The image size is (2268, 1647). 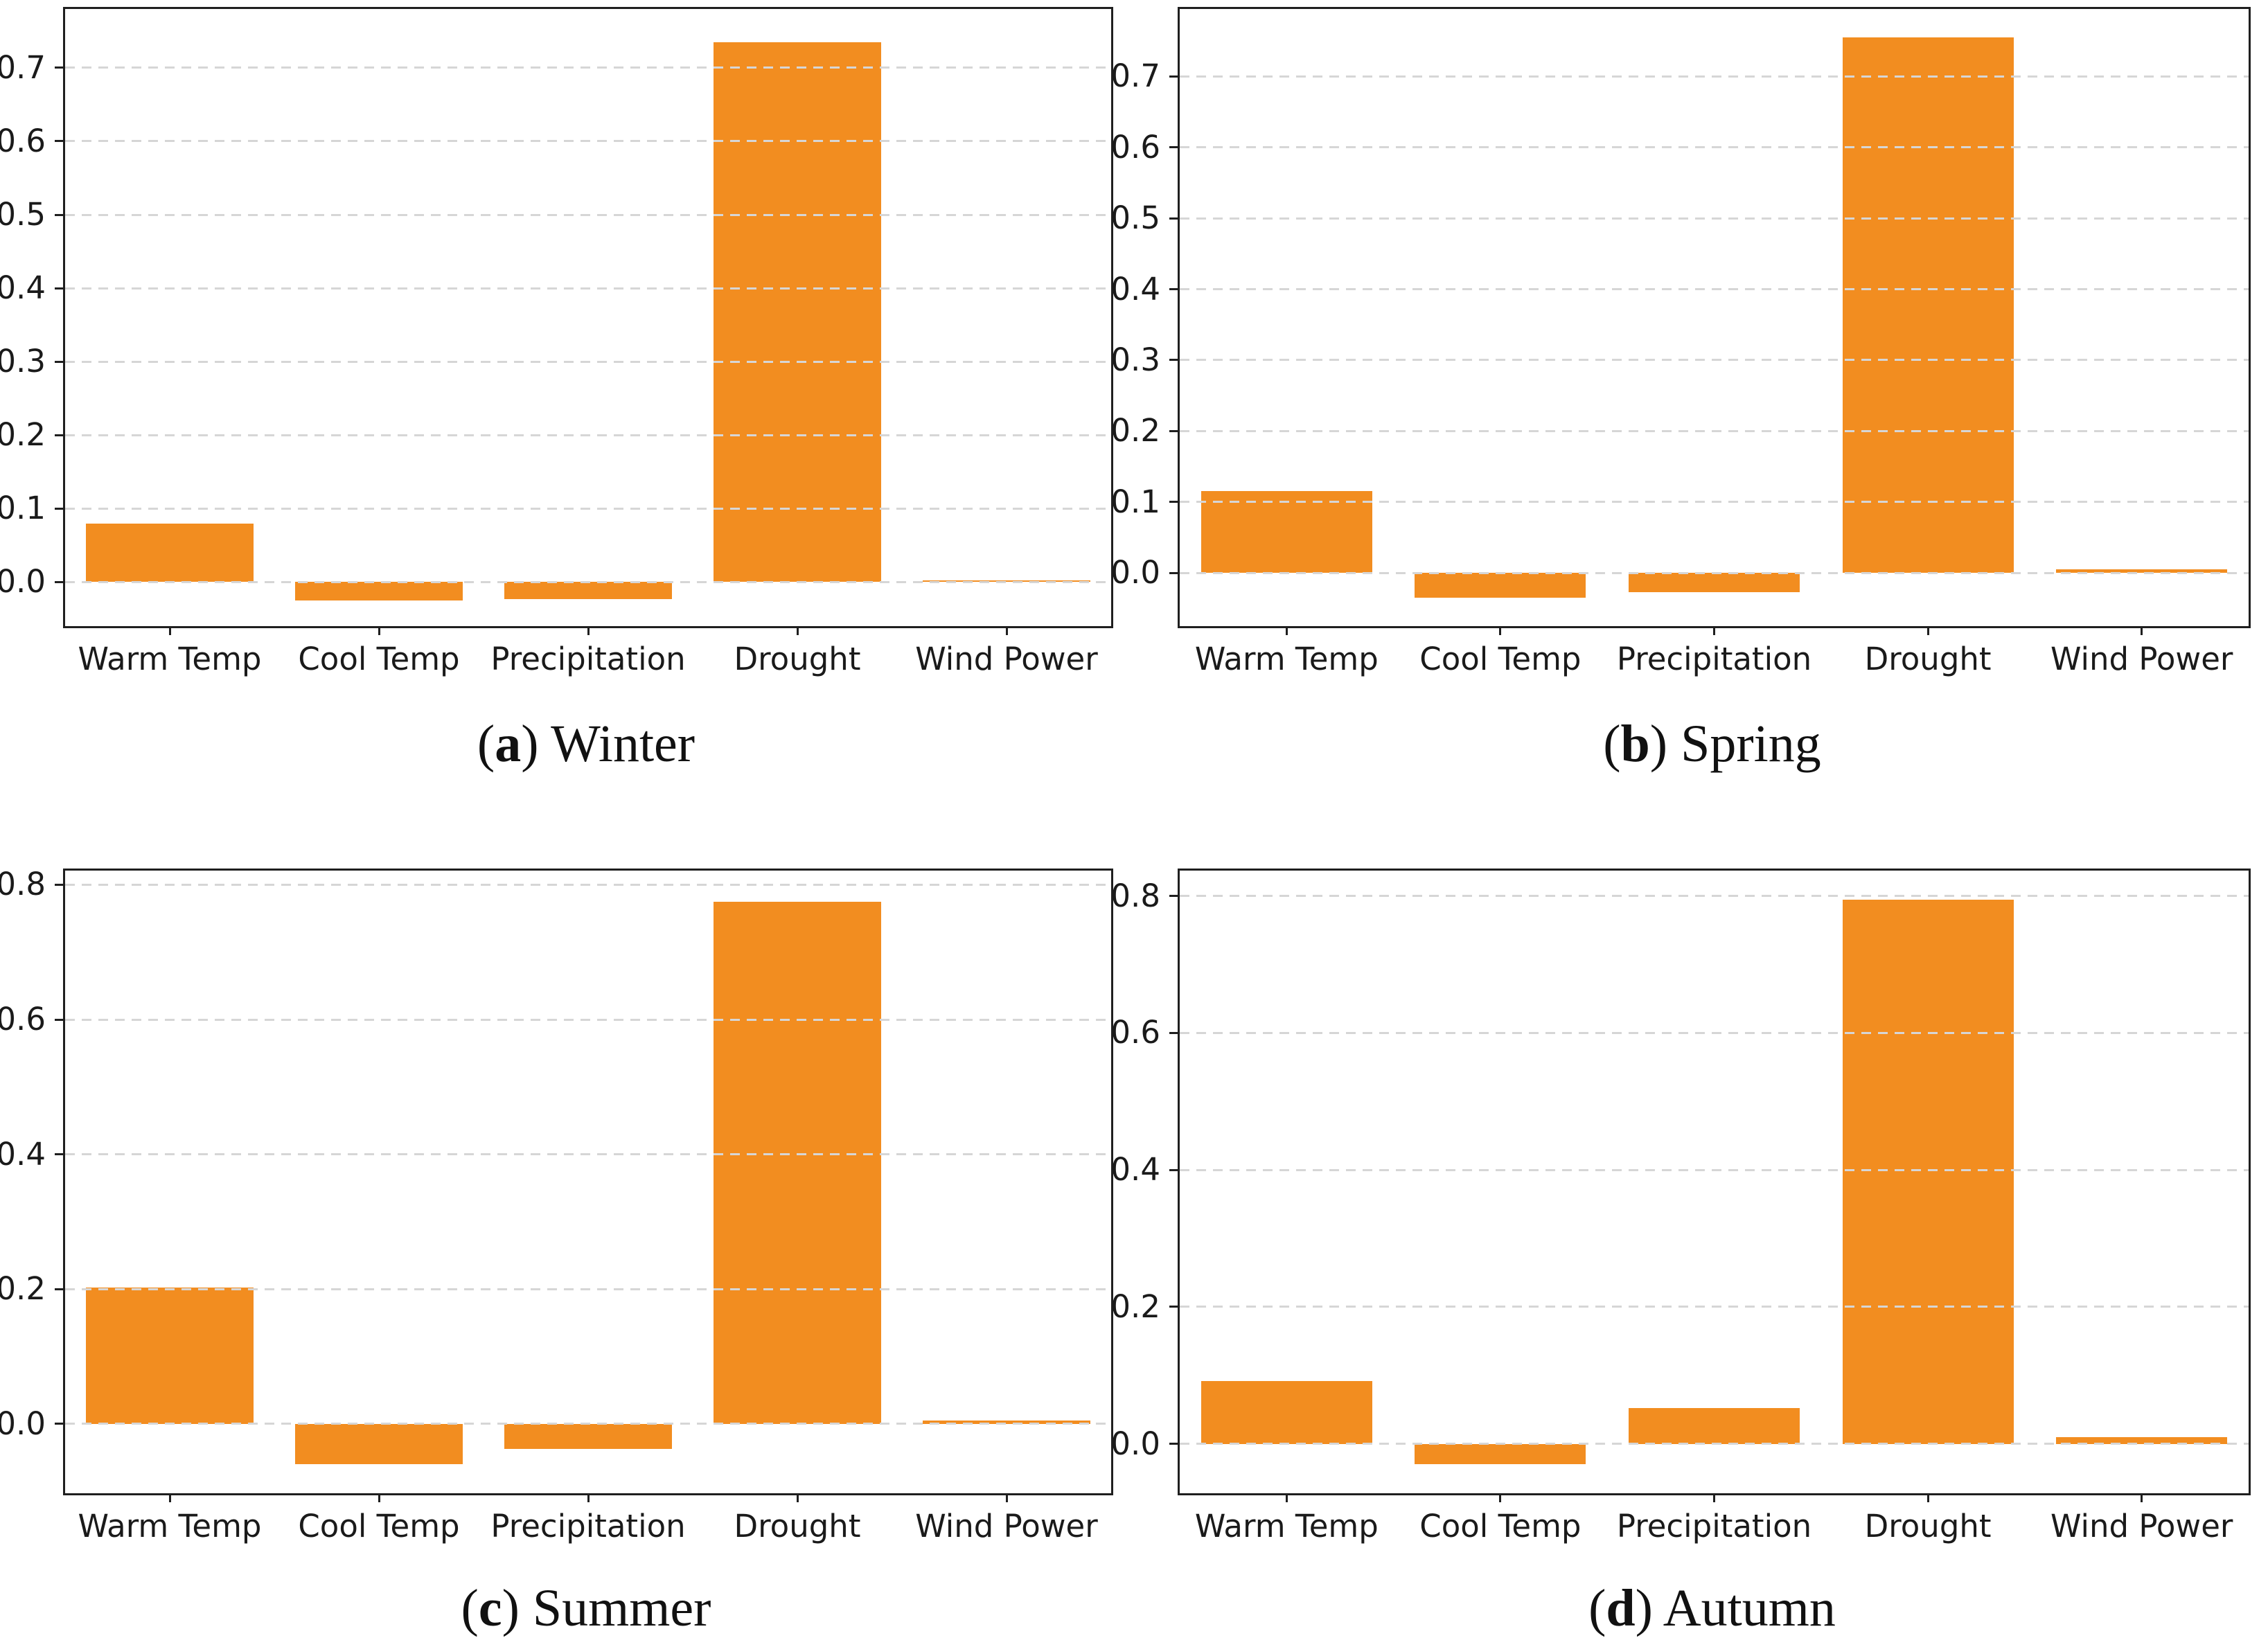 What do you see at coordinates (508, 744) in the screenshot?
I see `caption-panel-letter: a` at bounding box center [508, 744].